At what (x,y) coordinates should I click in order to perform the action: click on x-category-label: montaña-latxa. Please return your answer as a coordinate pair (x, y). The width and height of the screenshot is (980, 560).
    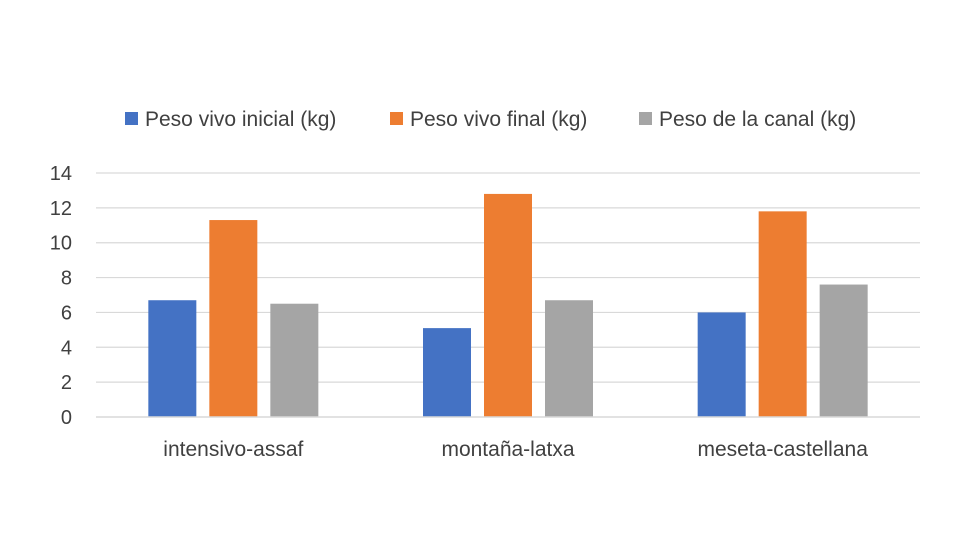
    Looking at the image, I should click on (507, 449).